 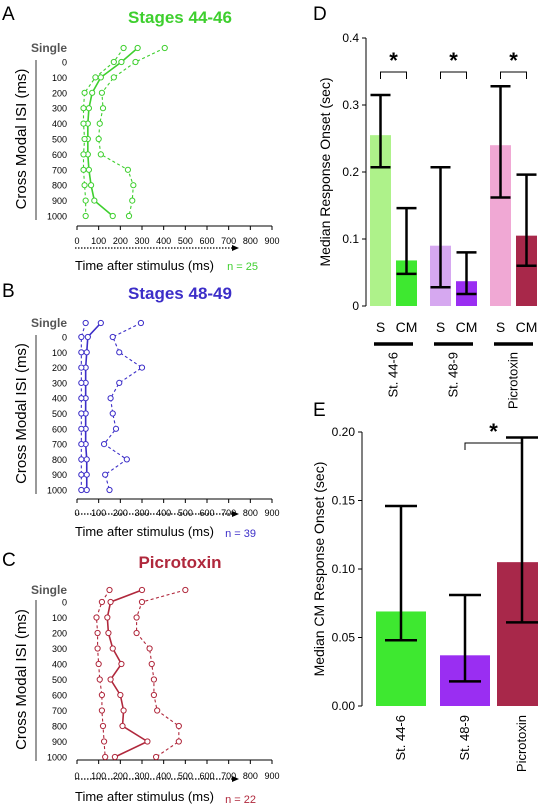 I want to click on significance-bracket, so click(x=393, y=75).